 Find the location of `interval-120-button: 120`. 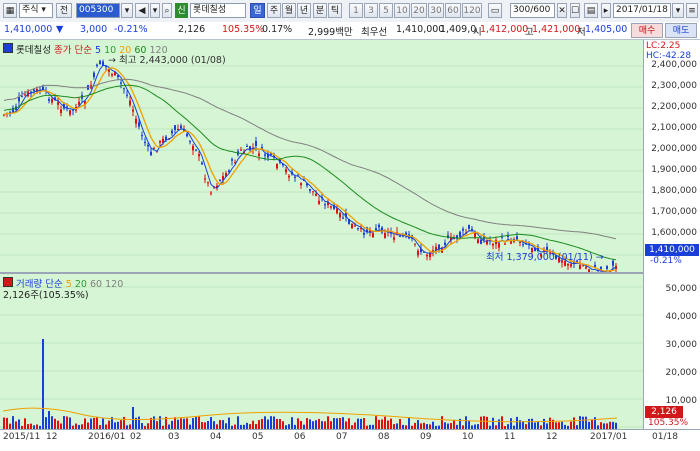

interval-120-button: 120 is located at coordinates (472, 10).